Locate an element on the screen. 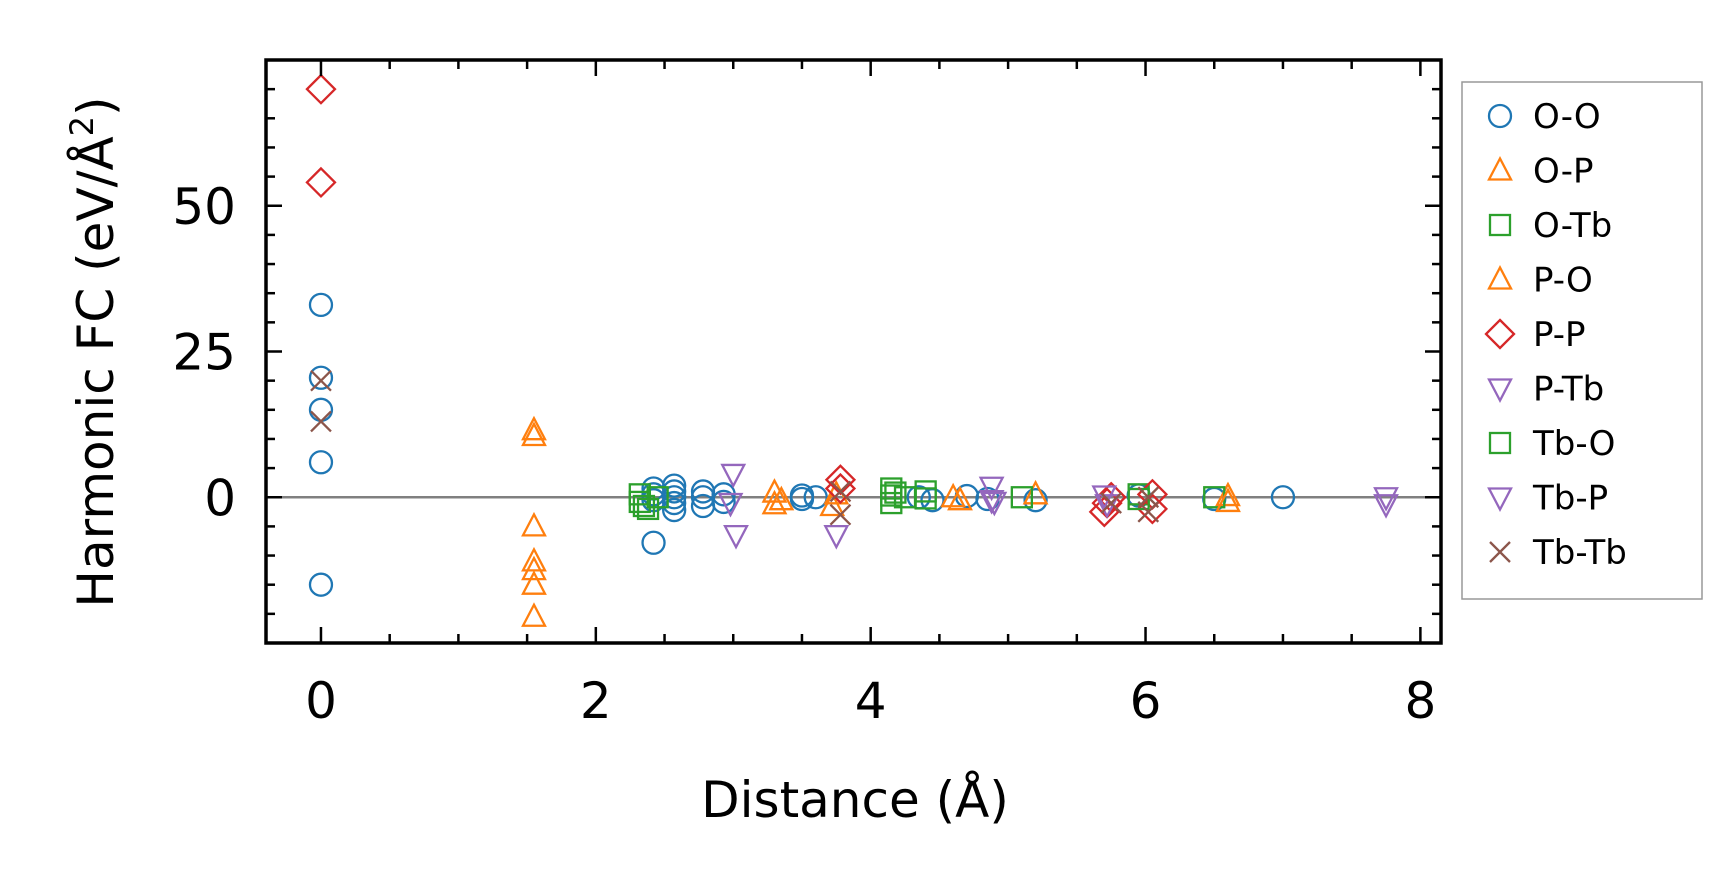 This screenshot has height=883, width=1712. legend-label: O-Tb is located at coordinates (1572, 226).